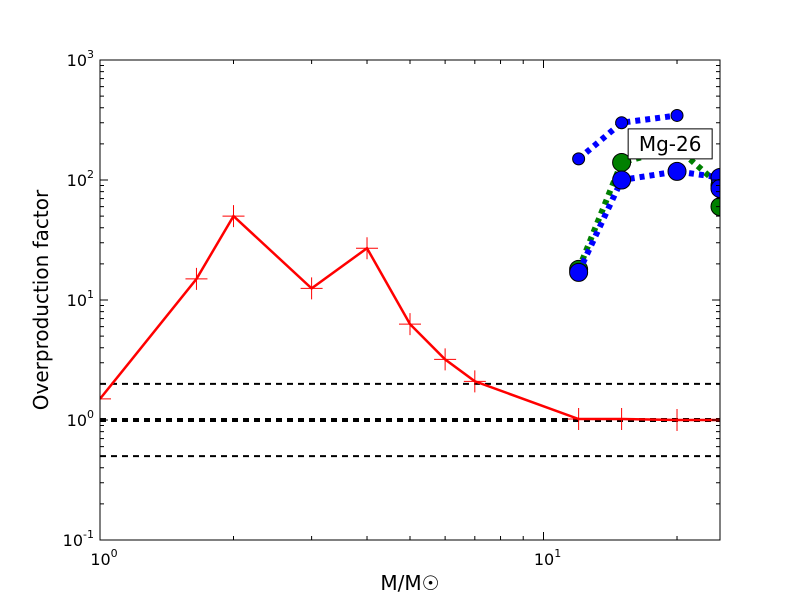 This screenshot has height=600, width=800. Describe the element at coordinates (80, 299) in the screenshot. I see `y-tick-label: 10¹` at that location.